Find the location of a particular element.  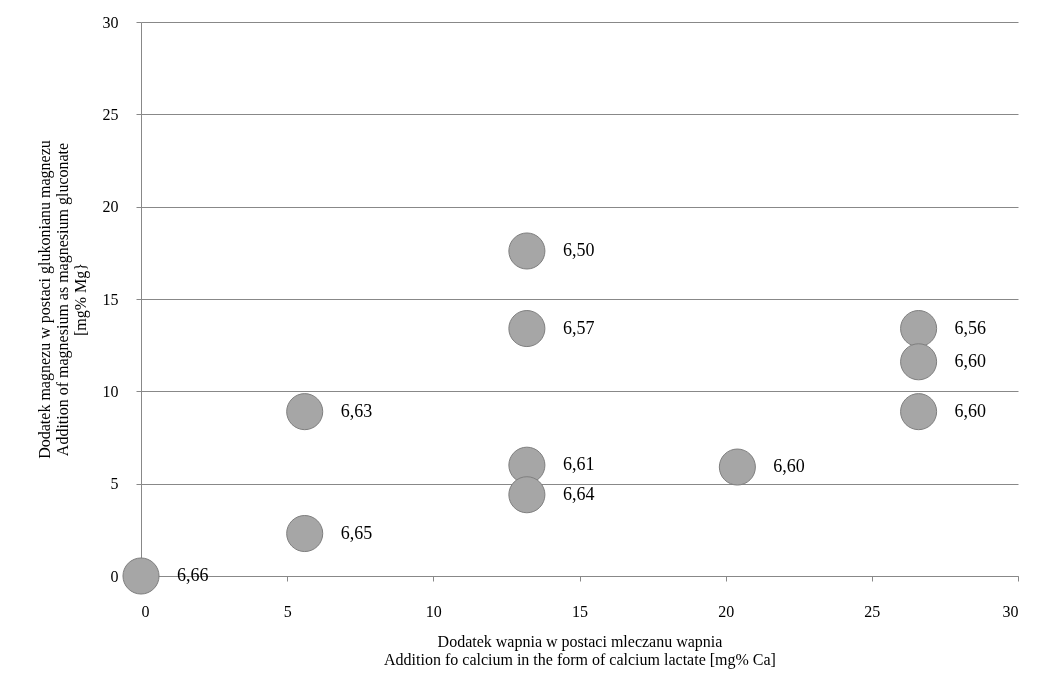

annotation: 6,66 is located at coordinates (193, 575).